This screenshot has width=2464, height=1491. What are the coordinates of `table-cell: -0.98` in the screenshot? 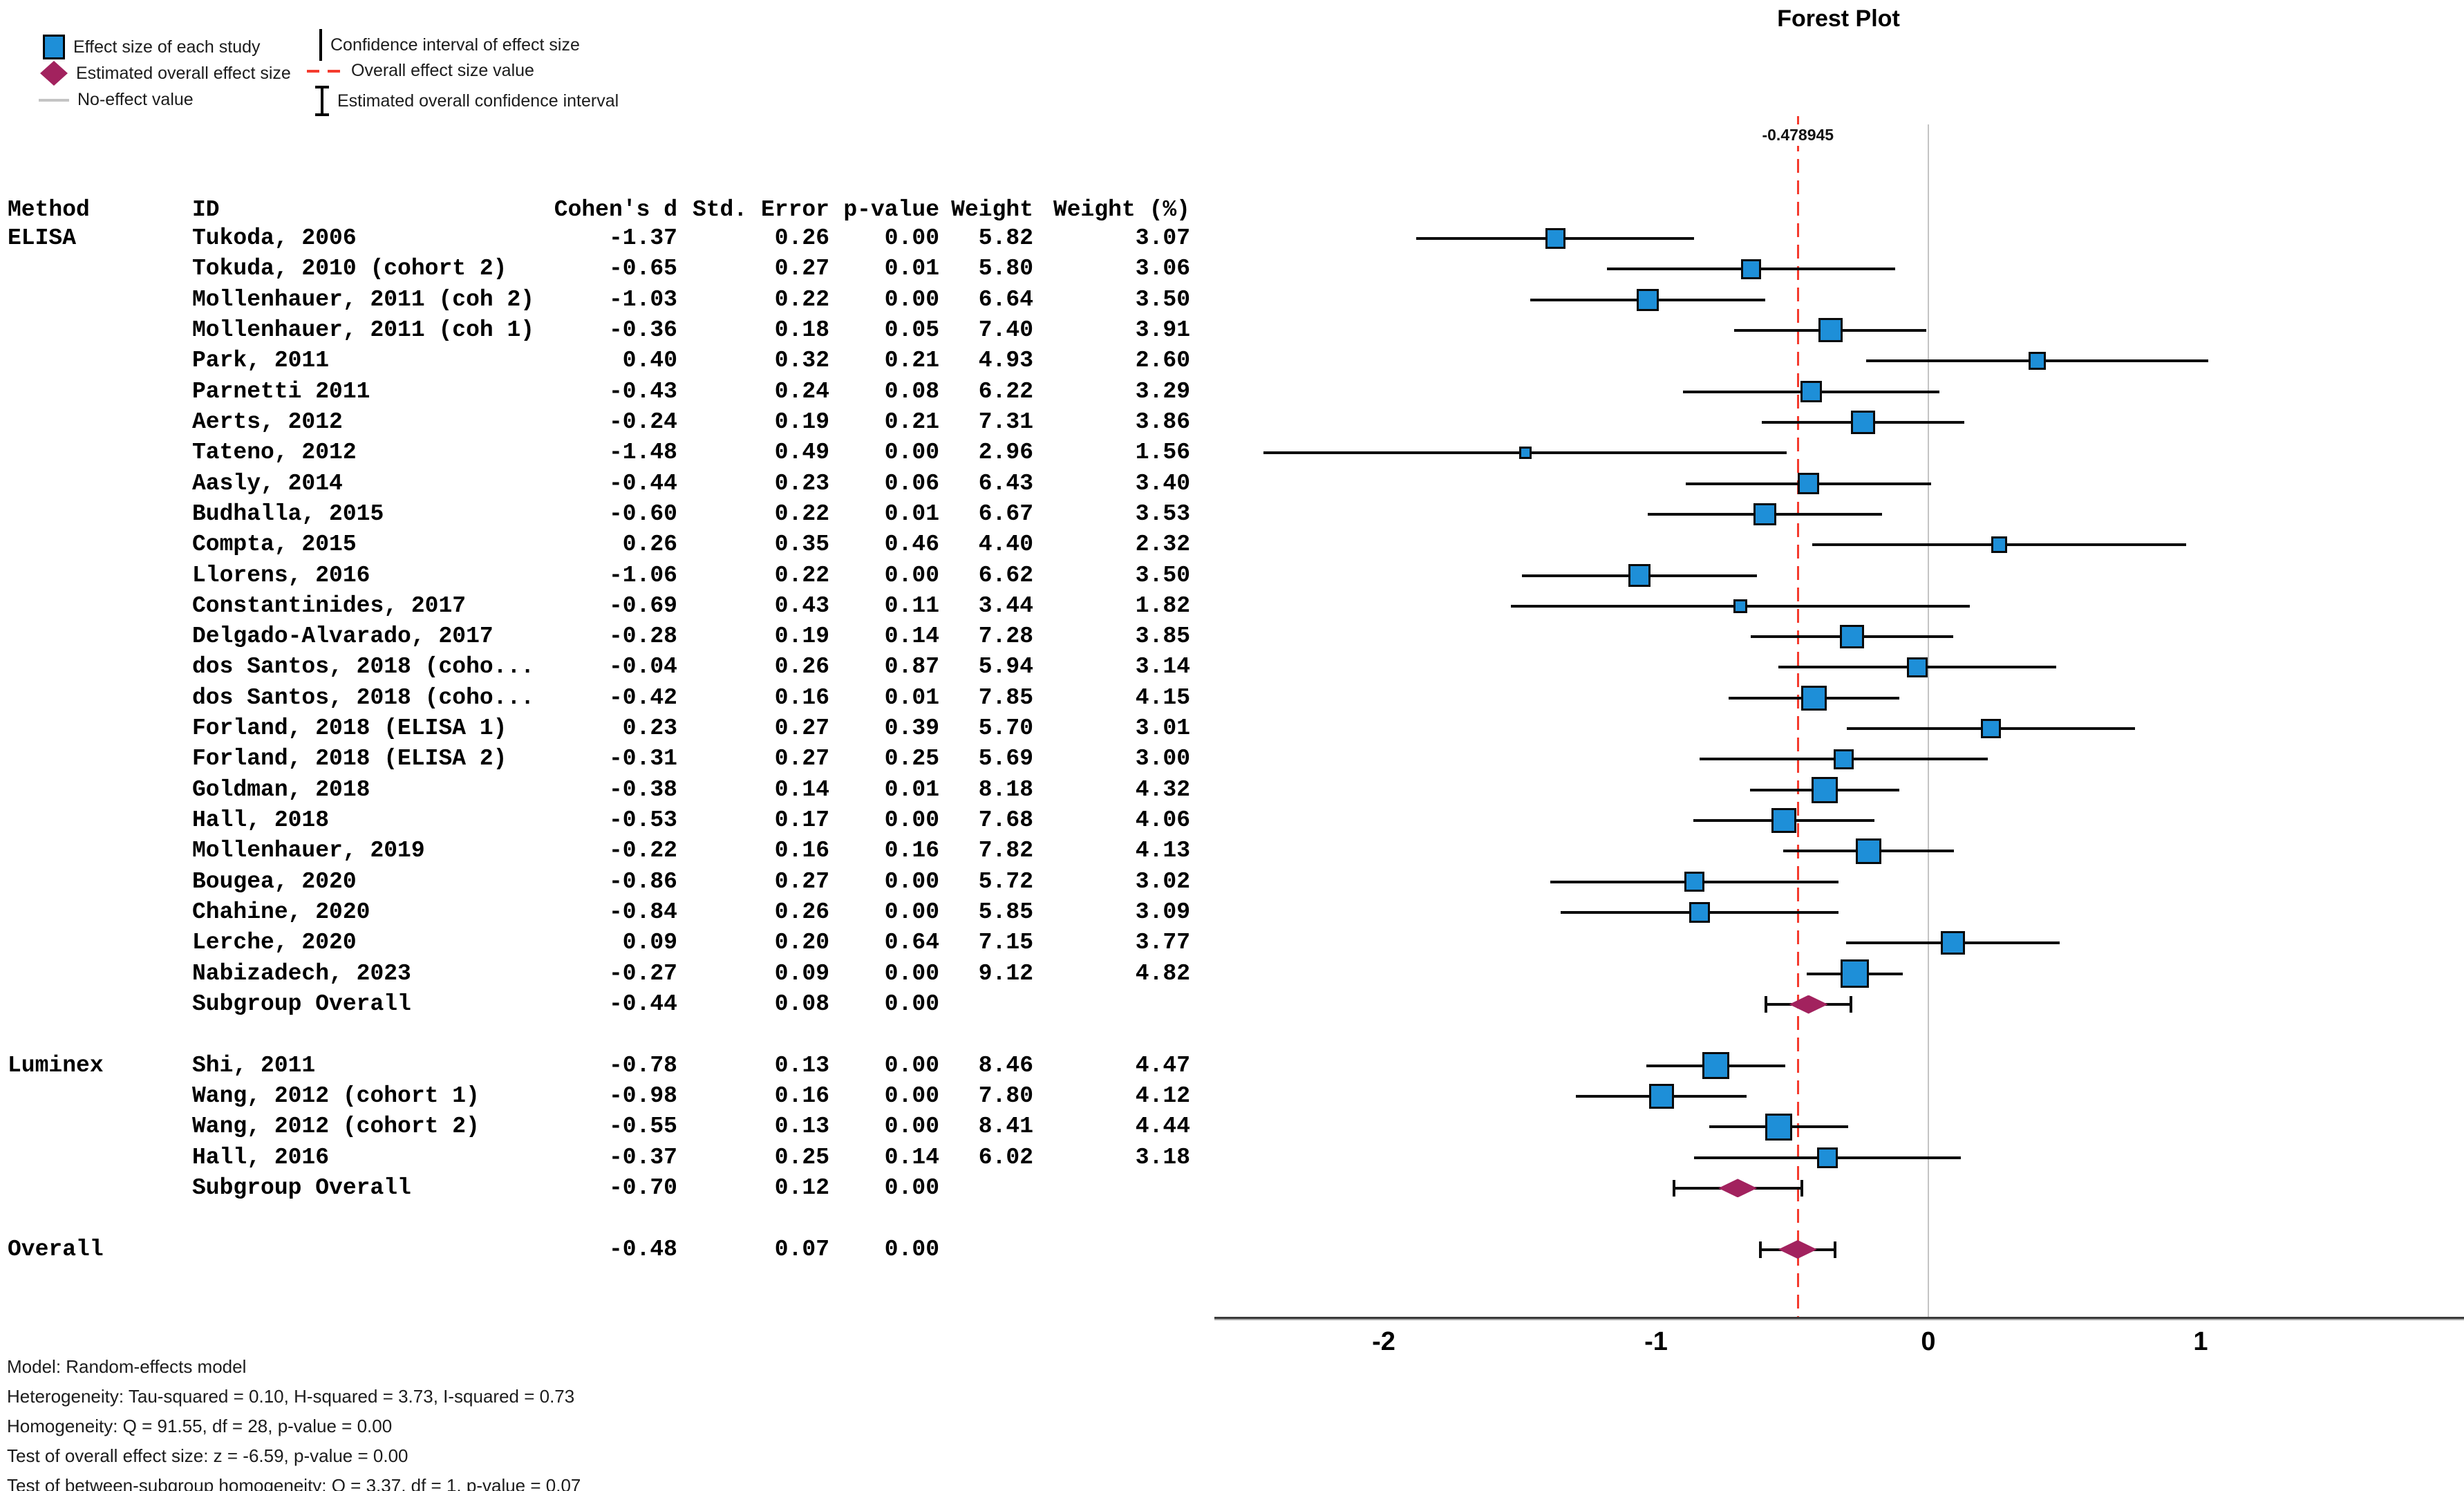 It's located at (642, 1095).